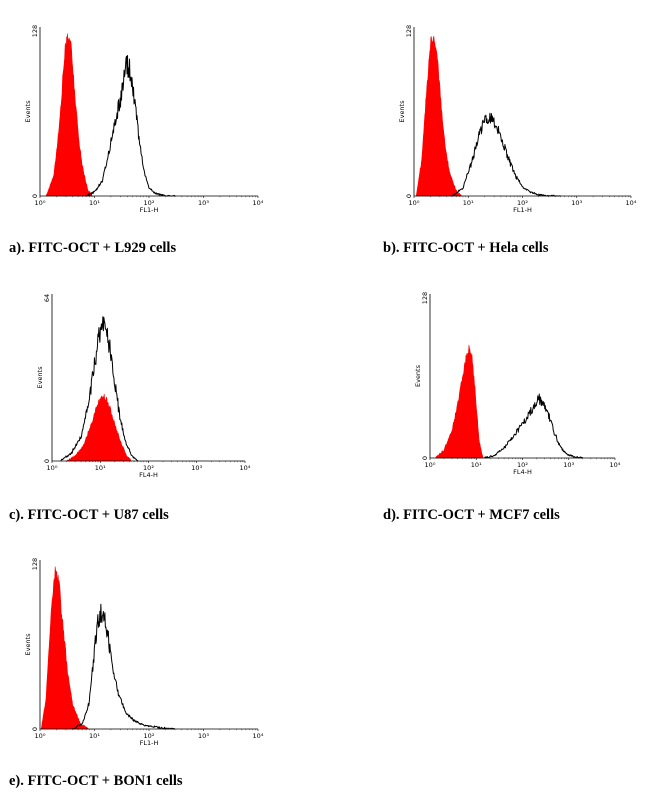 The image size is (650, 801). Describe the element at coordinates (258, 203) in the screenshot. I see `x-tick-label-a: 10⁴` at that location.